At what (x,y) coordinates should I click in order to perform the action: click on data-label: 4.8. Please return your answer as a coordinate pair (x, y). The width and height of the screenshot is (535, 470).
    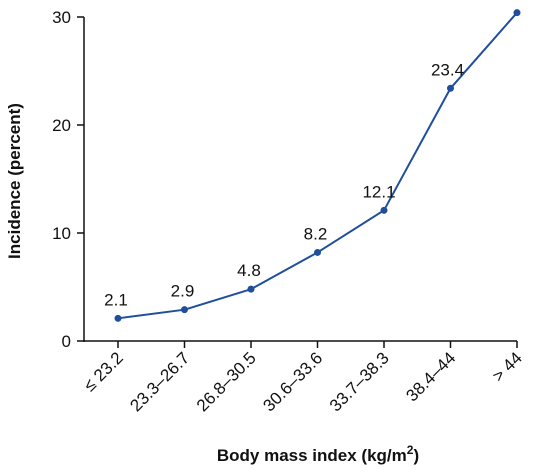
    Looking at the image, I should click on (249, 270).